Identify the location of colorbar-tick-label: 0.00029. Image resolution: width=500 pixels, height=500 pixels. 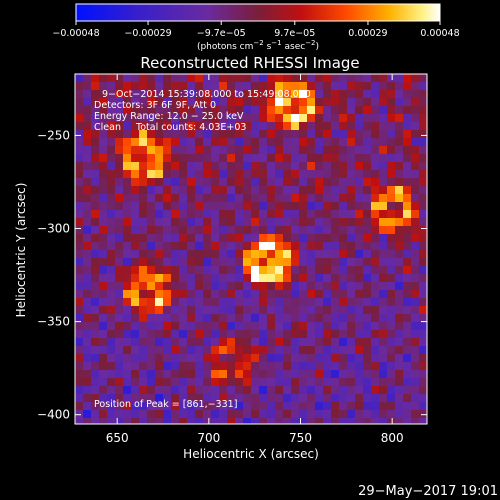
(367, 33).